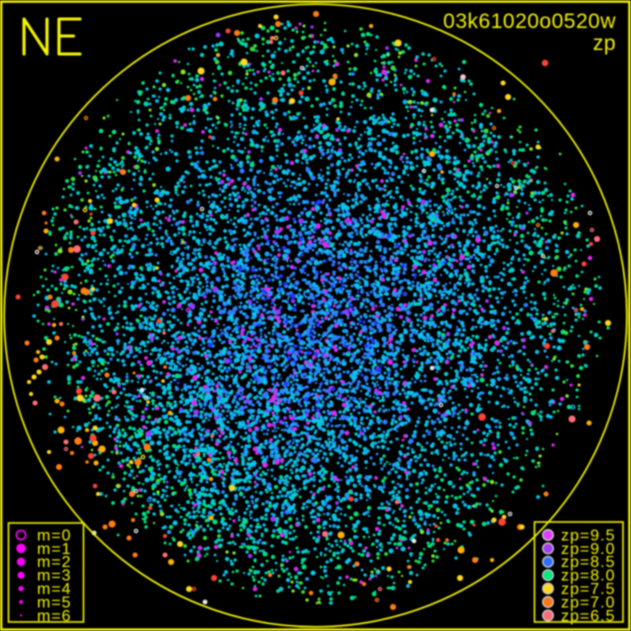  Describe the element at coordinates (529, 21) in the screenshot. I see `svg-text: 03k61020o0520w` at that location.